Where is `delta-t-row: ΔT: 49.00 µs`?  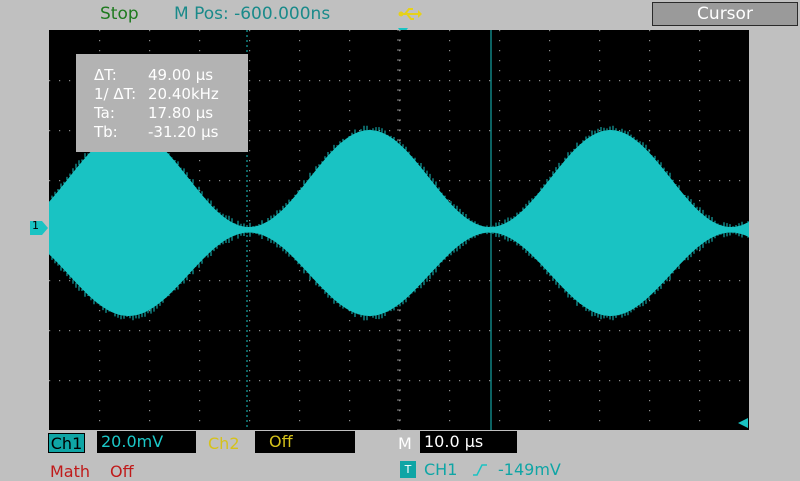
delta-t-row: ΔT: 49.00 µs is located at coordinates (171, 75).